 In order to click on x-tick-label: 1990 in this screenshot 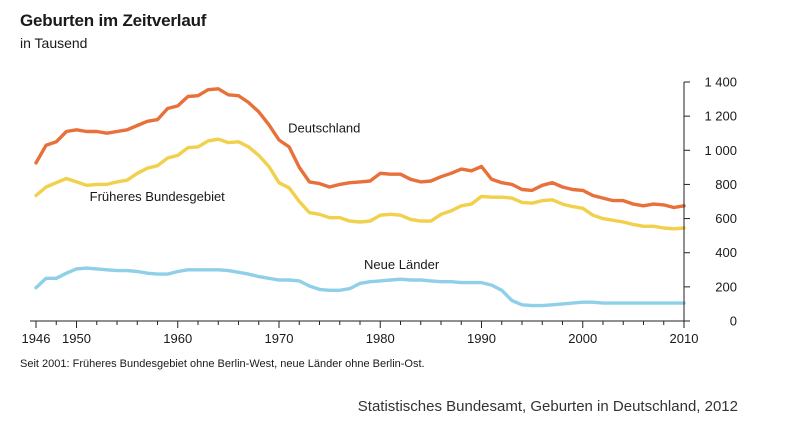, I will do `click(481, 338)`.